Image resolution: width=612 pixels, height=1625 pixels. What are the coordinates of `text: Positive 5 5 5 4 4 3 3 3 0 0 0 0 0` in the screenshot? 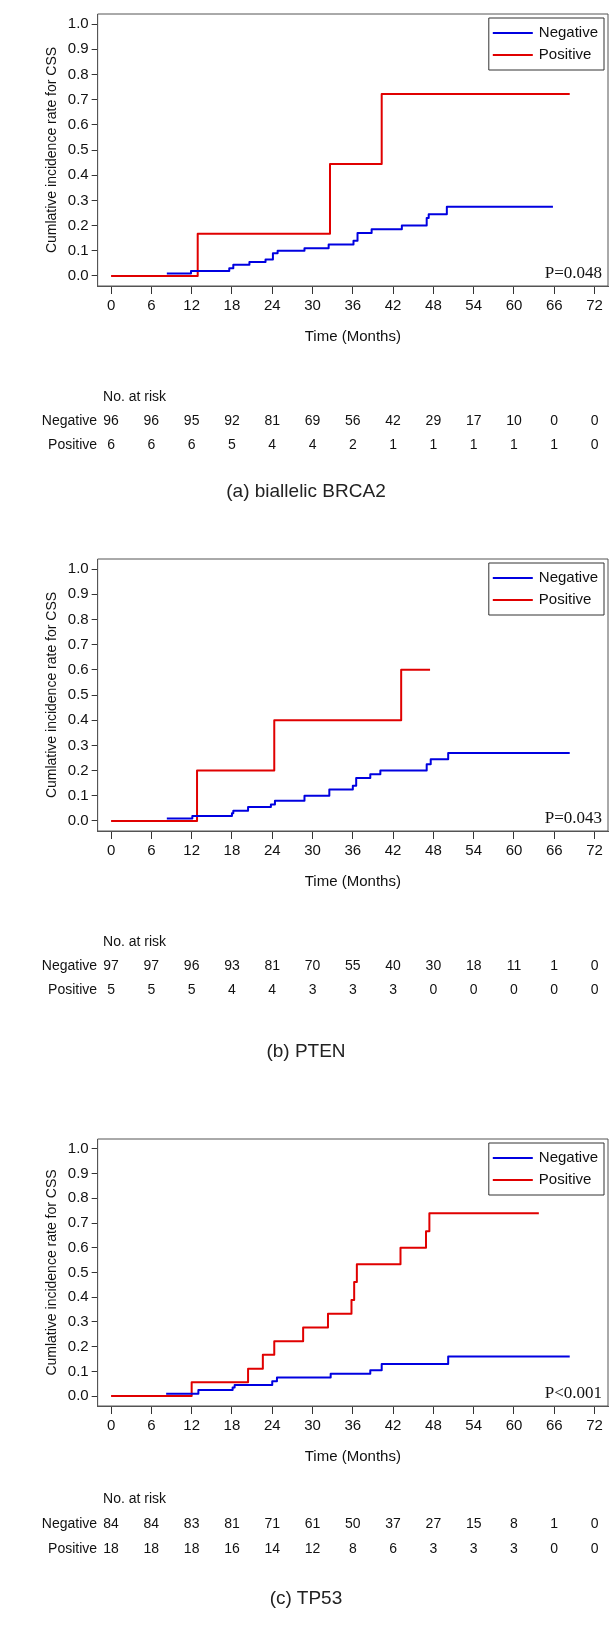 It's located at (323, 989).